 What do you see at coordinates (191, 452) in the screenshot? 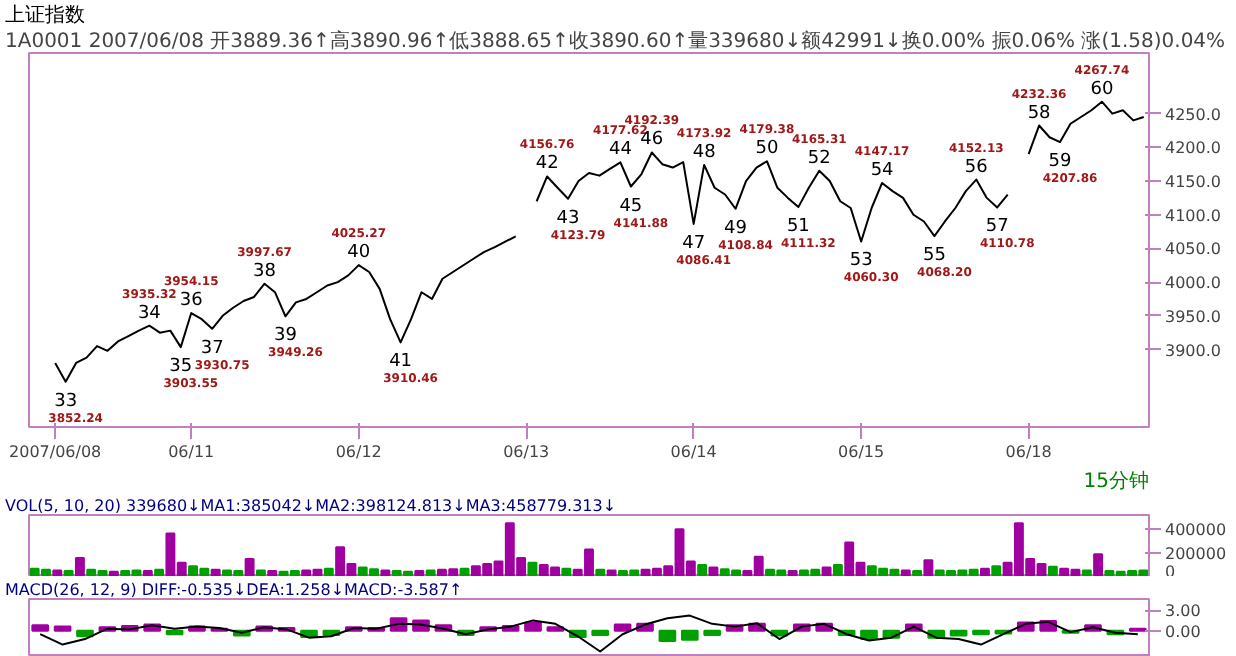
I see `x-tick-label: 06/11` at bounding box center [191, 452].